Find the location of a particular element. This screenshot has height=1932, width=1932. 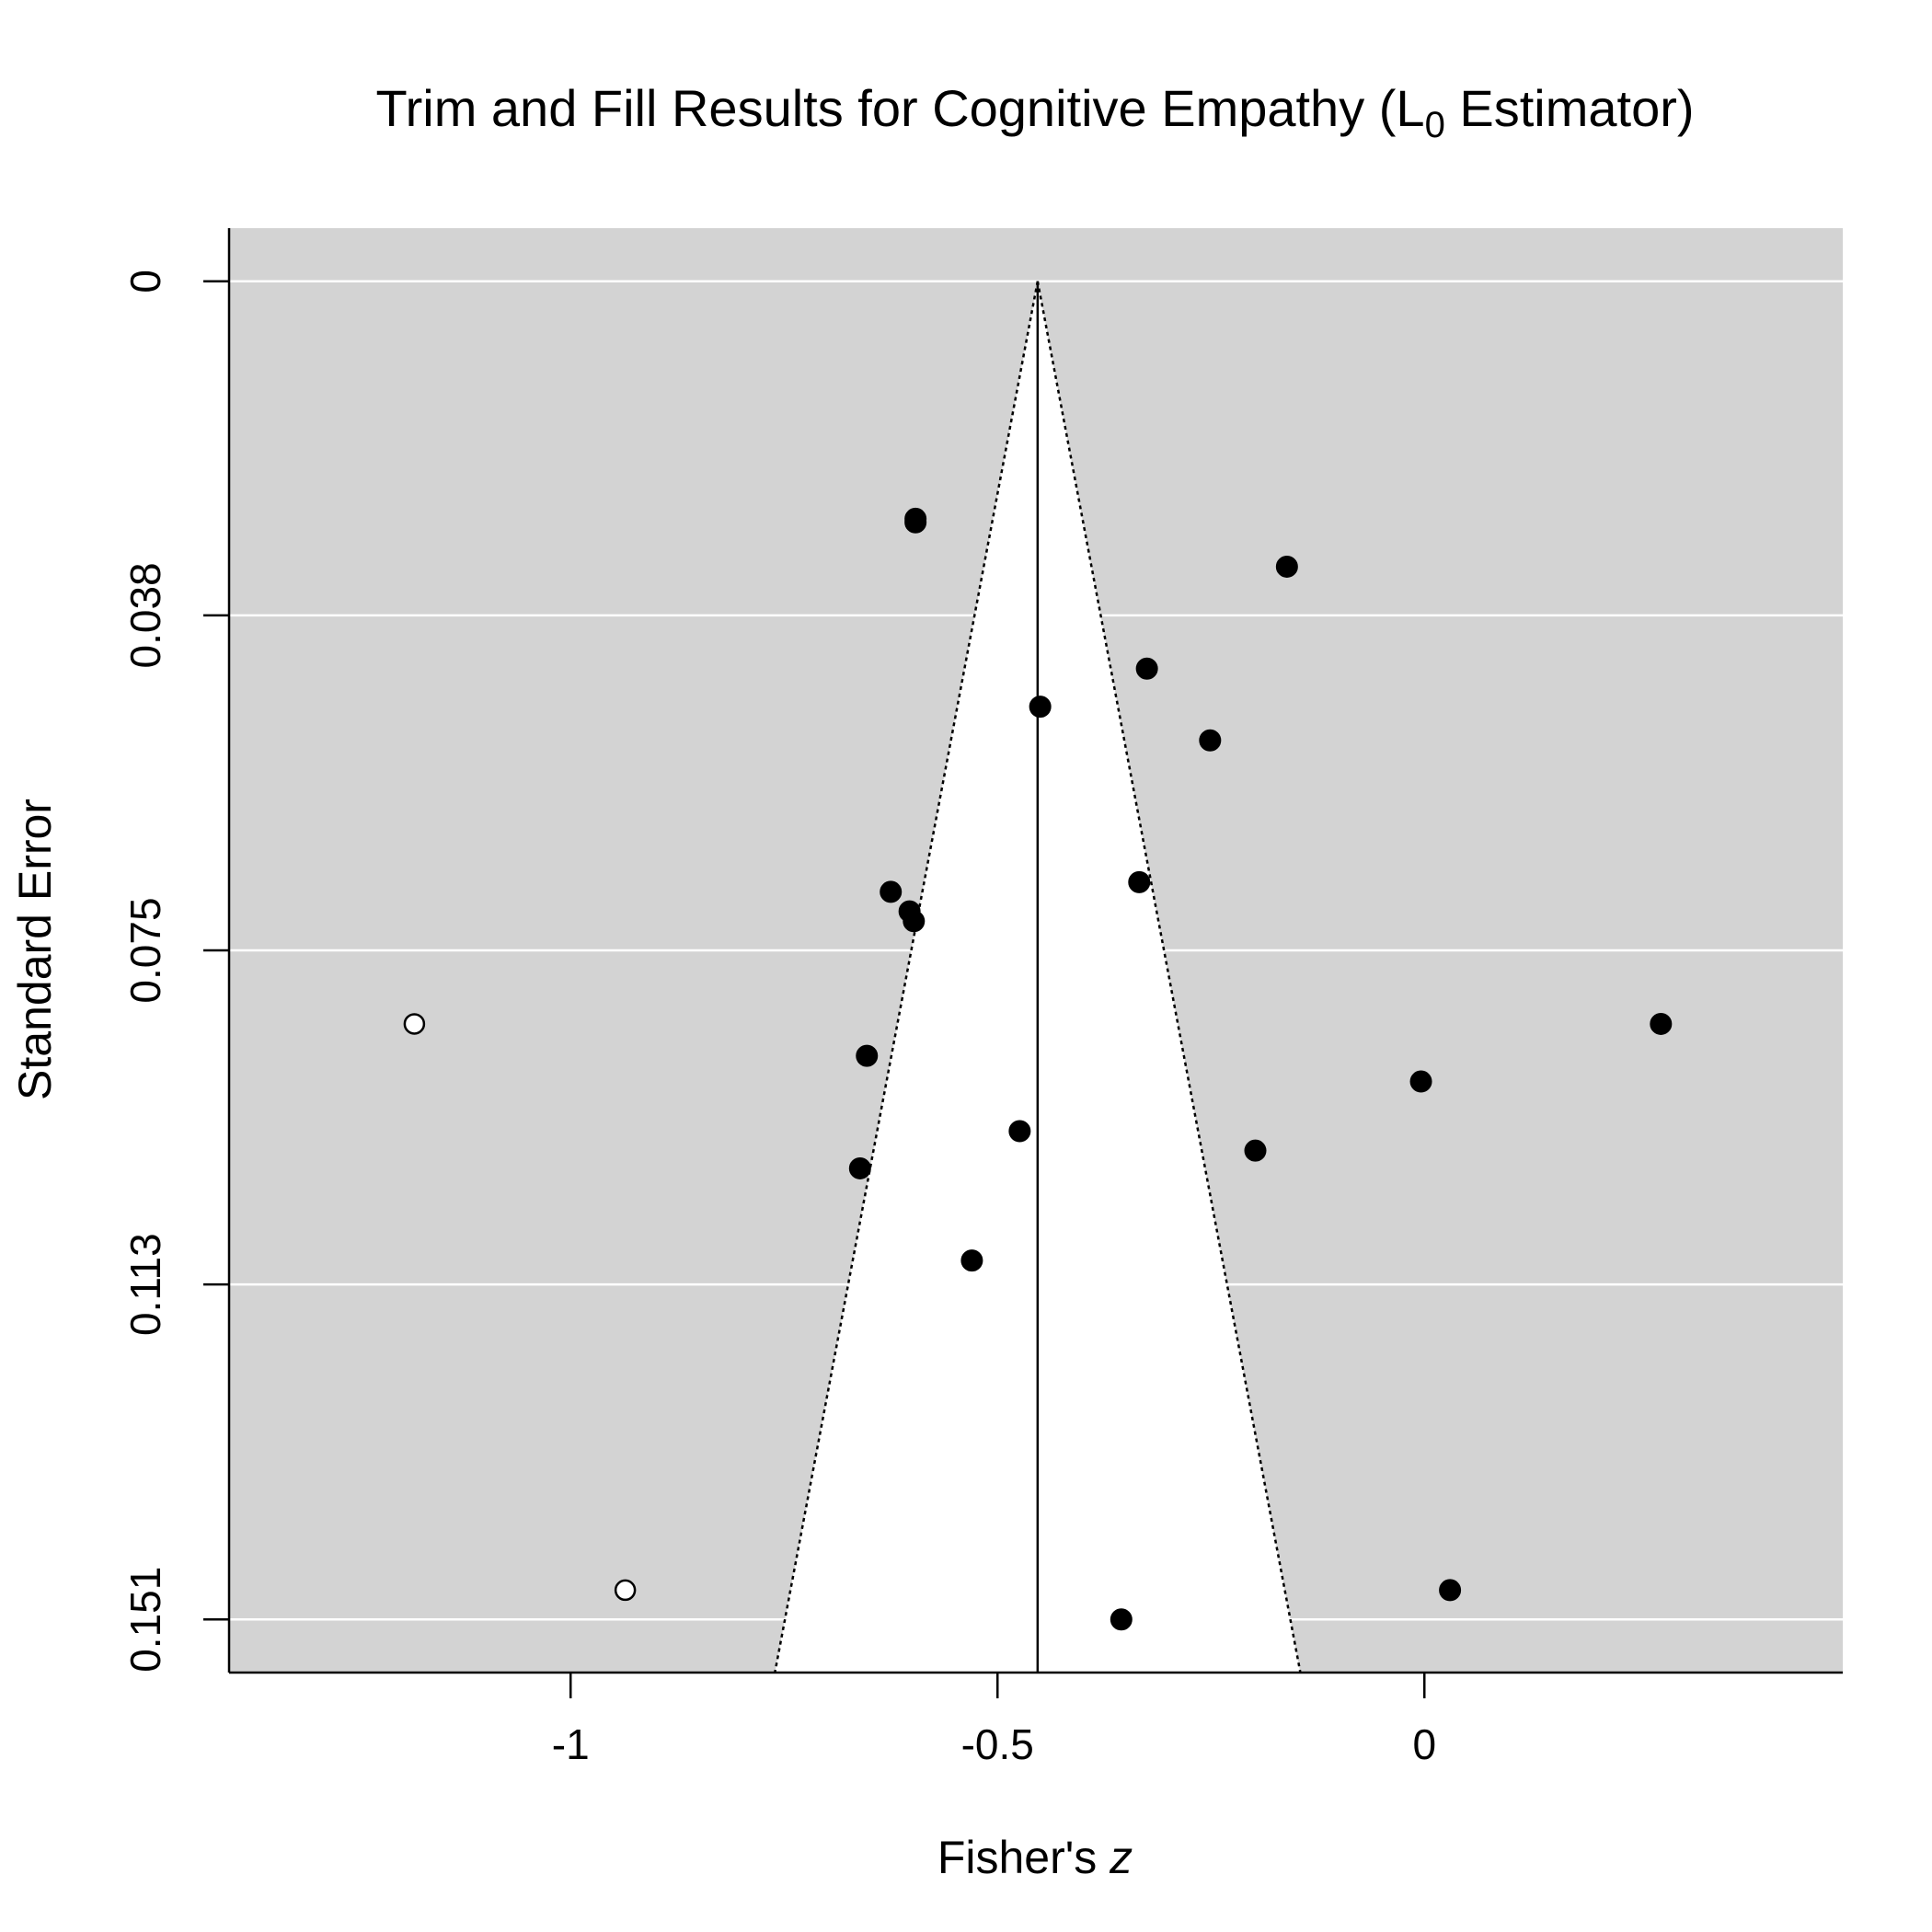

y-tick-label-0: 0 is located at coordinates (145, 281).